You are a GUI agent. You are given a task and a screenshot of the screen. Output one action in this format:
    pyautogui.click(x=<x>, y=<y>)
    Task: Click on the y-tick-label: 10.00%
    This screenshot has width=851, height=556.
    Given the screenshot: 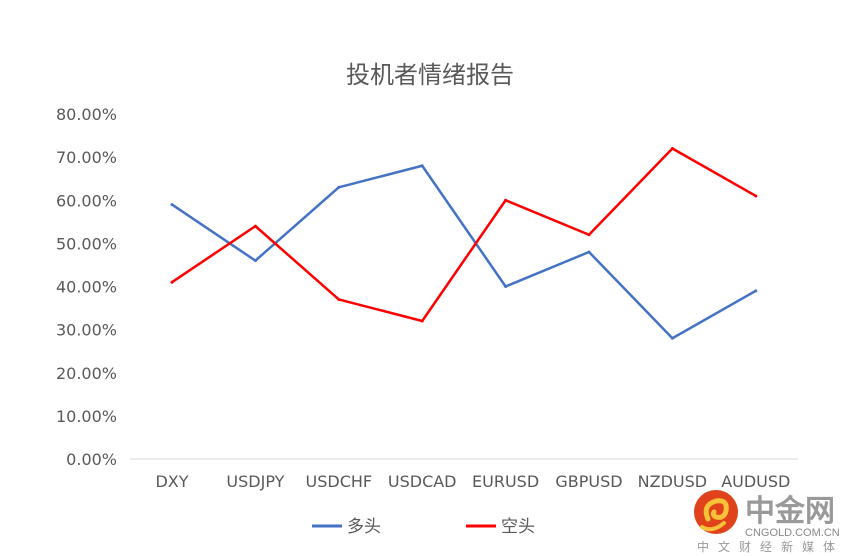 What is the action you would take?
    pyautogui.click(x=86, y=416)
    